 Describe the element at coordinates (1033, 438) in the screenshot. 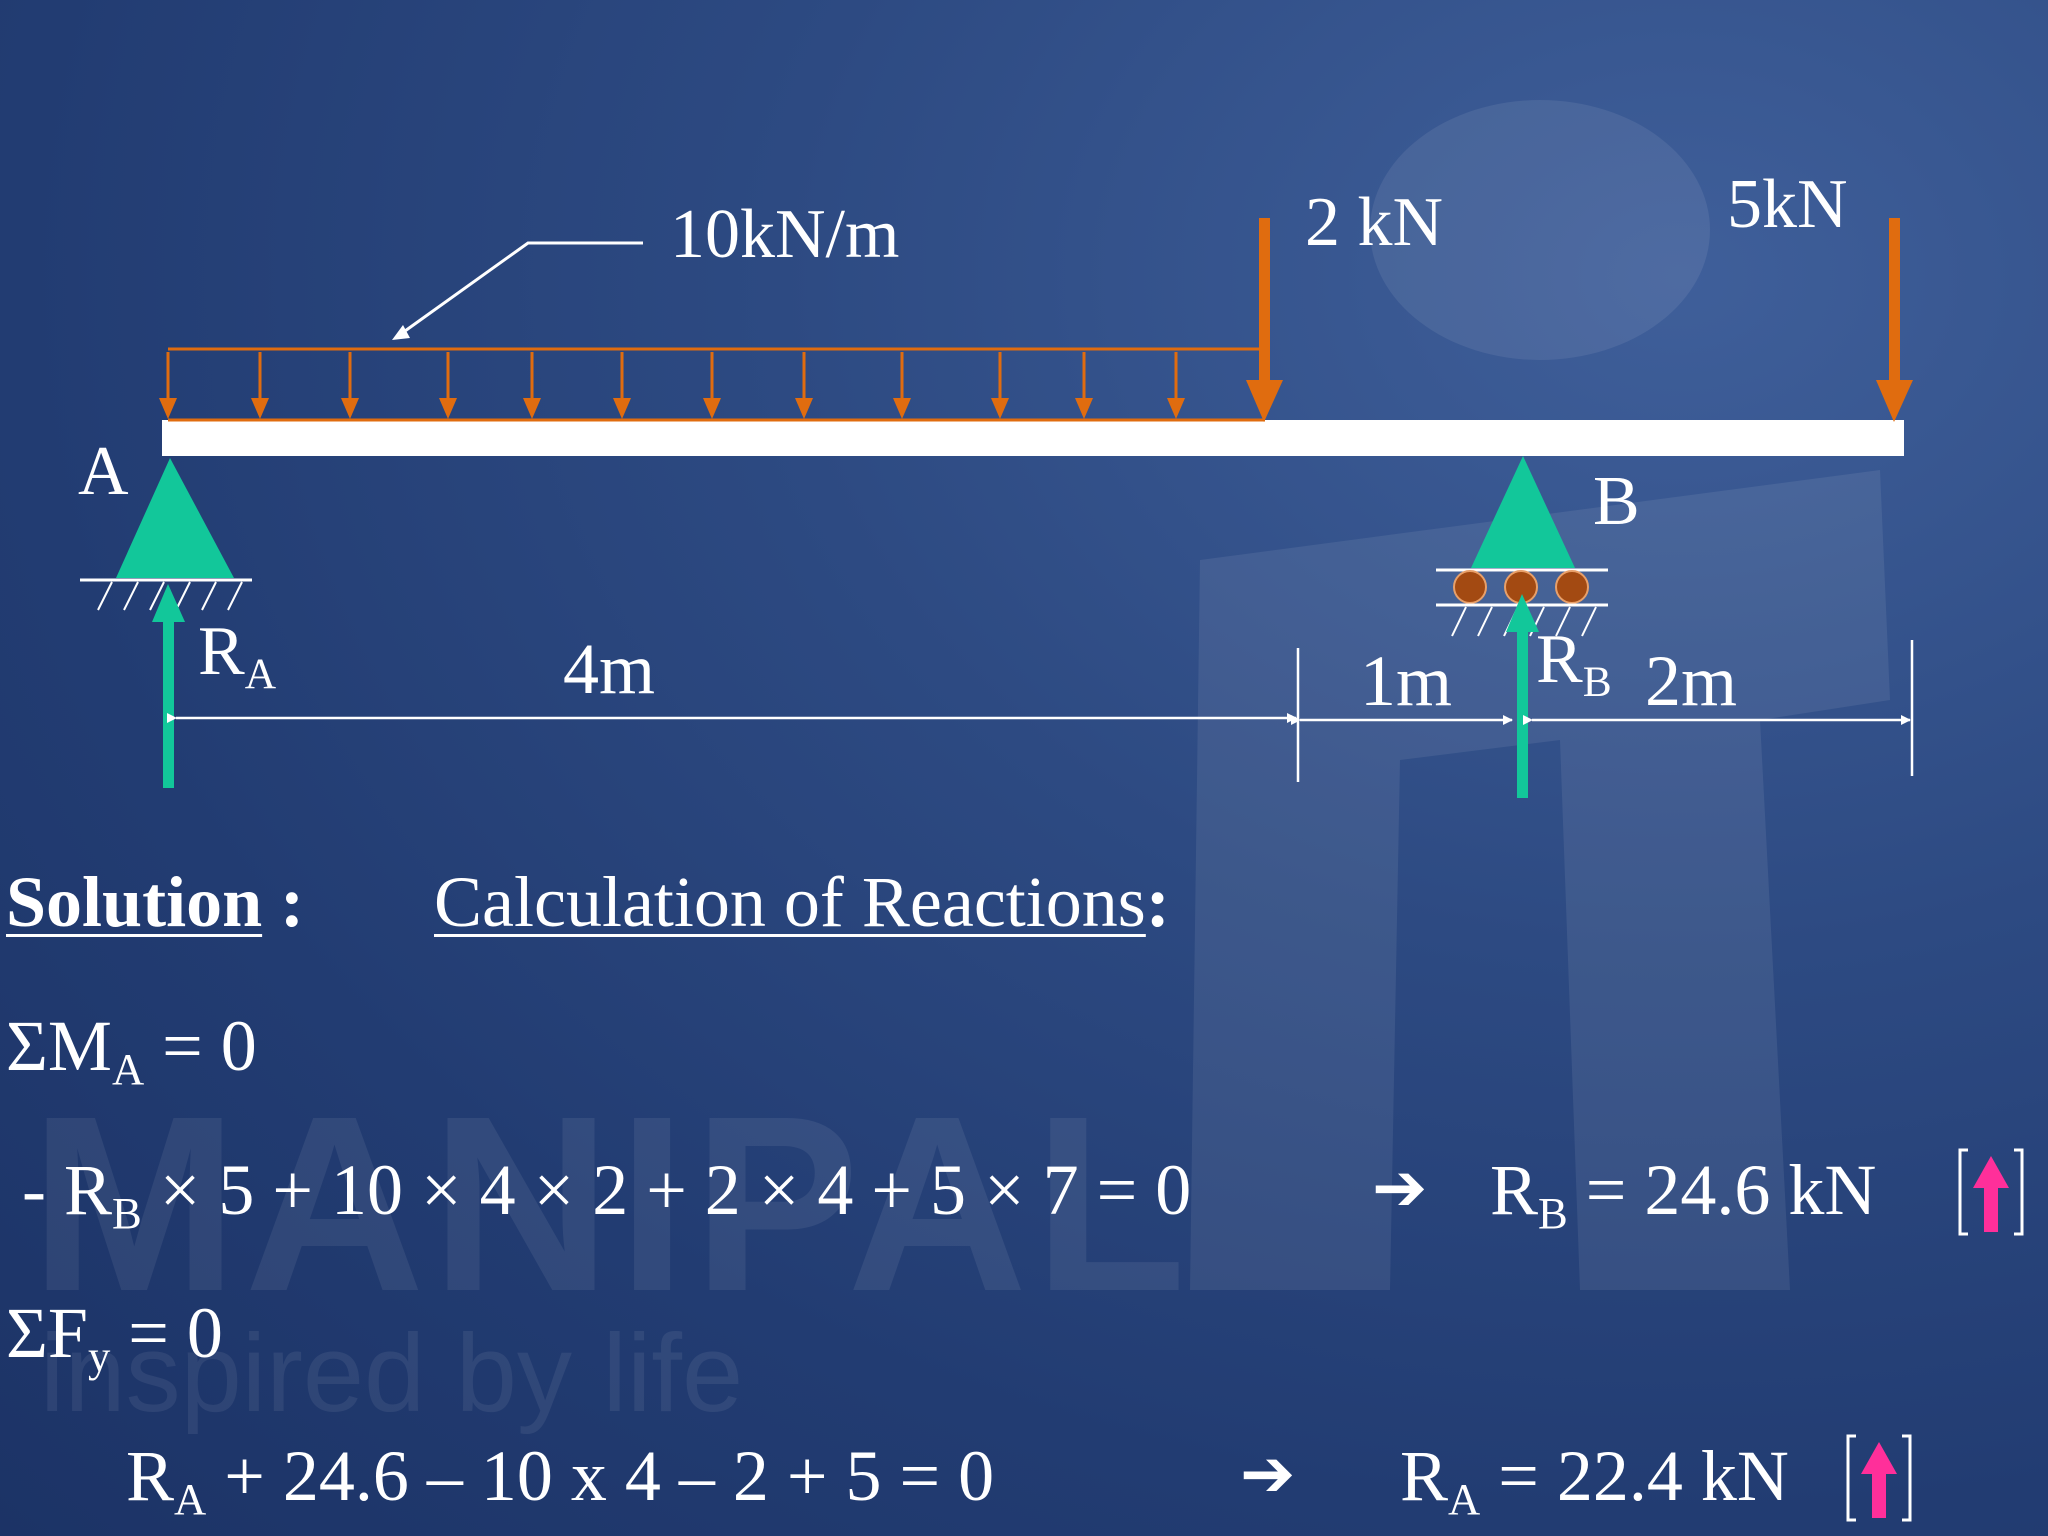

I see `beam` at that location.